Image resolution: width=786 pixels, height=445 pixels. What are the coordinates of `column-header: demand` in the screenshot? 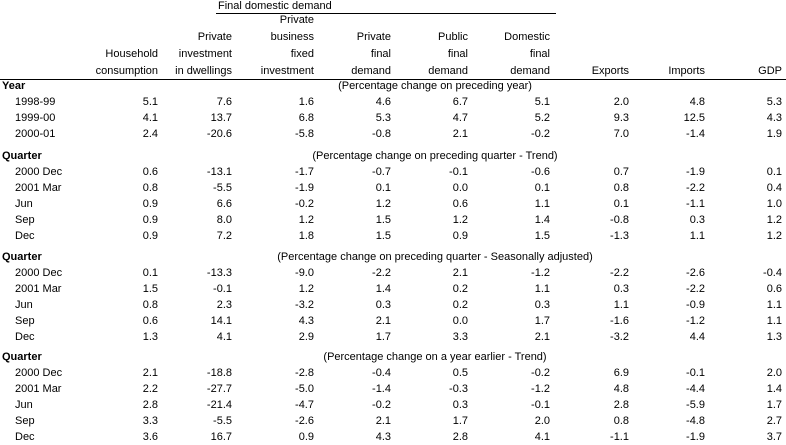 It's located at (371, 71).